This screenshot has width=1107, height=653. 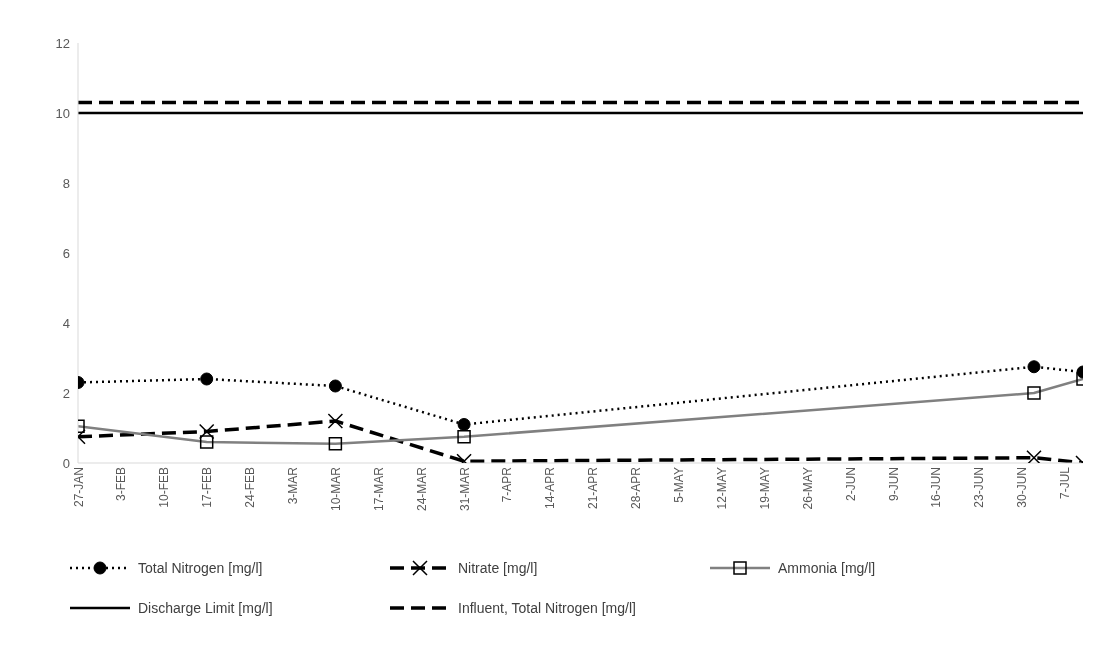 I want to click on legend-label: Nitrate [mg/l], so click(x=498, y=568).